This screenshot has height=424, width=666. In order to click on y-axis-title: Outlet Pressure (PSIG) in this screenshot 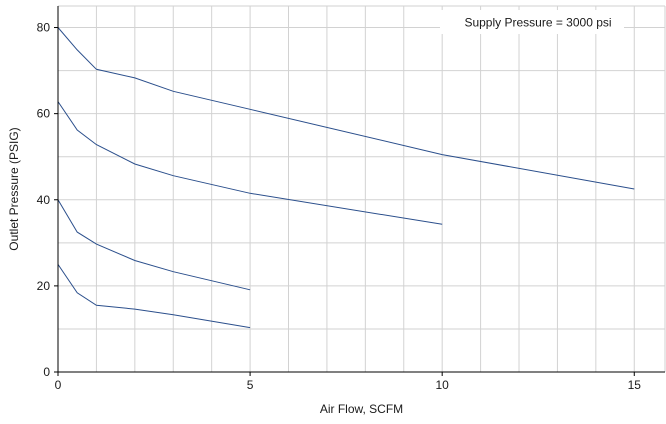, I will do `click(14, 188)`.